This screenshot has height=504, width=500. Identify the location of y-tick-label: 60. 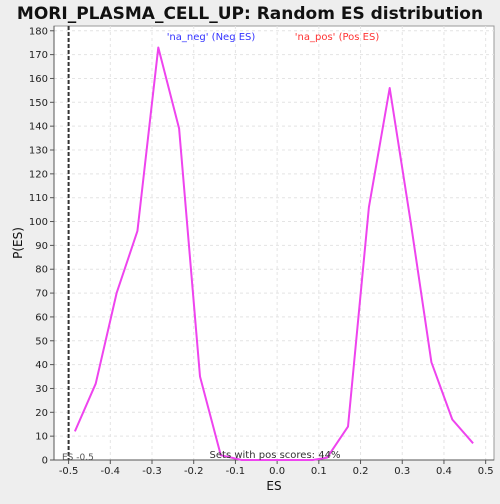
(41, 317).